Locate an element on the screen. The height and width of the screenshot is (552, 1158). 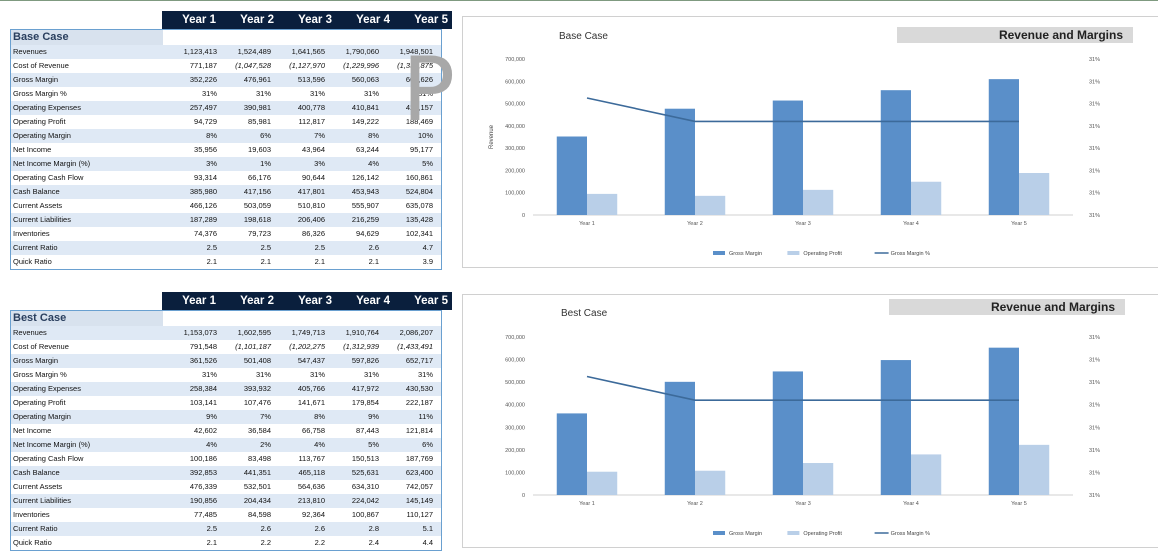
table-cell: 3.9 is located at coordinates (427, 261).